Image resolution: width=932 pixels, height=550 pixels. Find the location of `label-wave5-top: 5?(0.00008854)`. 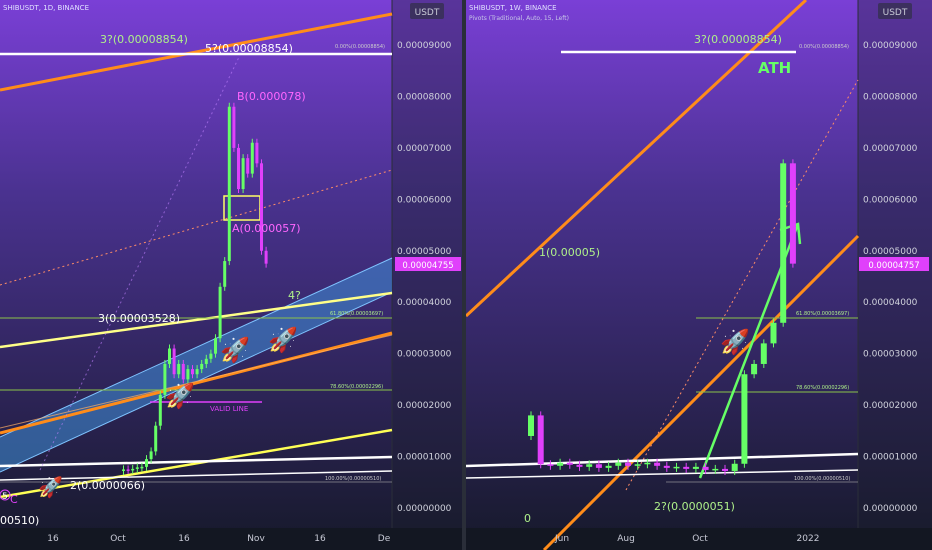

label-wave5-top: 5?(0.00008854) is located at coordinates (249, 48).